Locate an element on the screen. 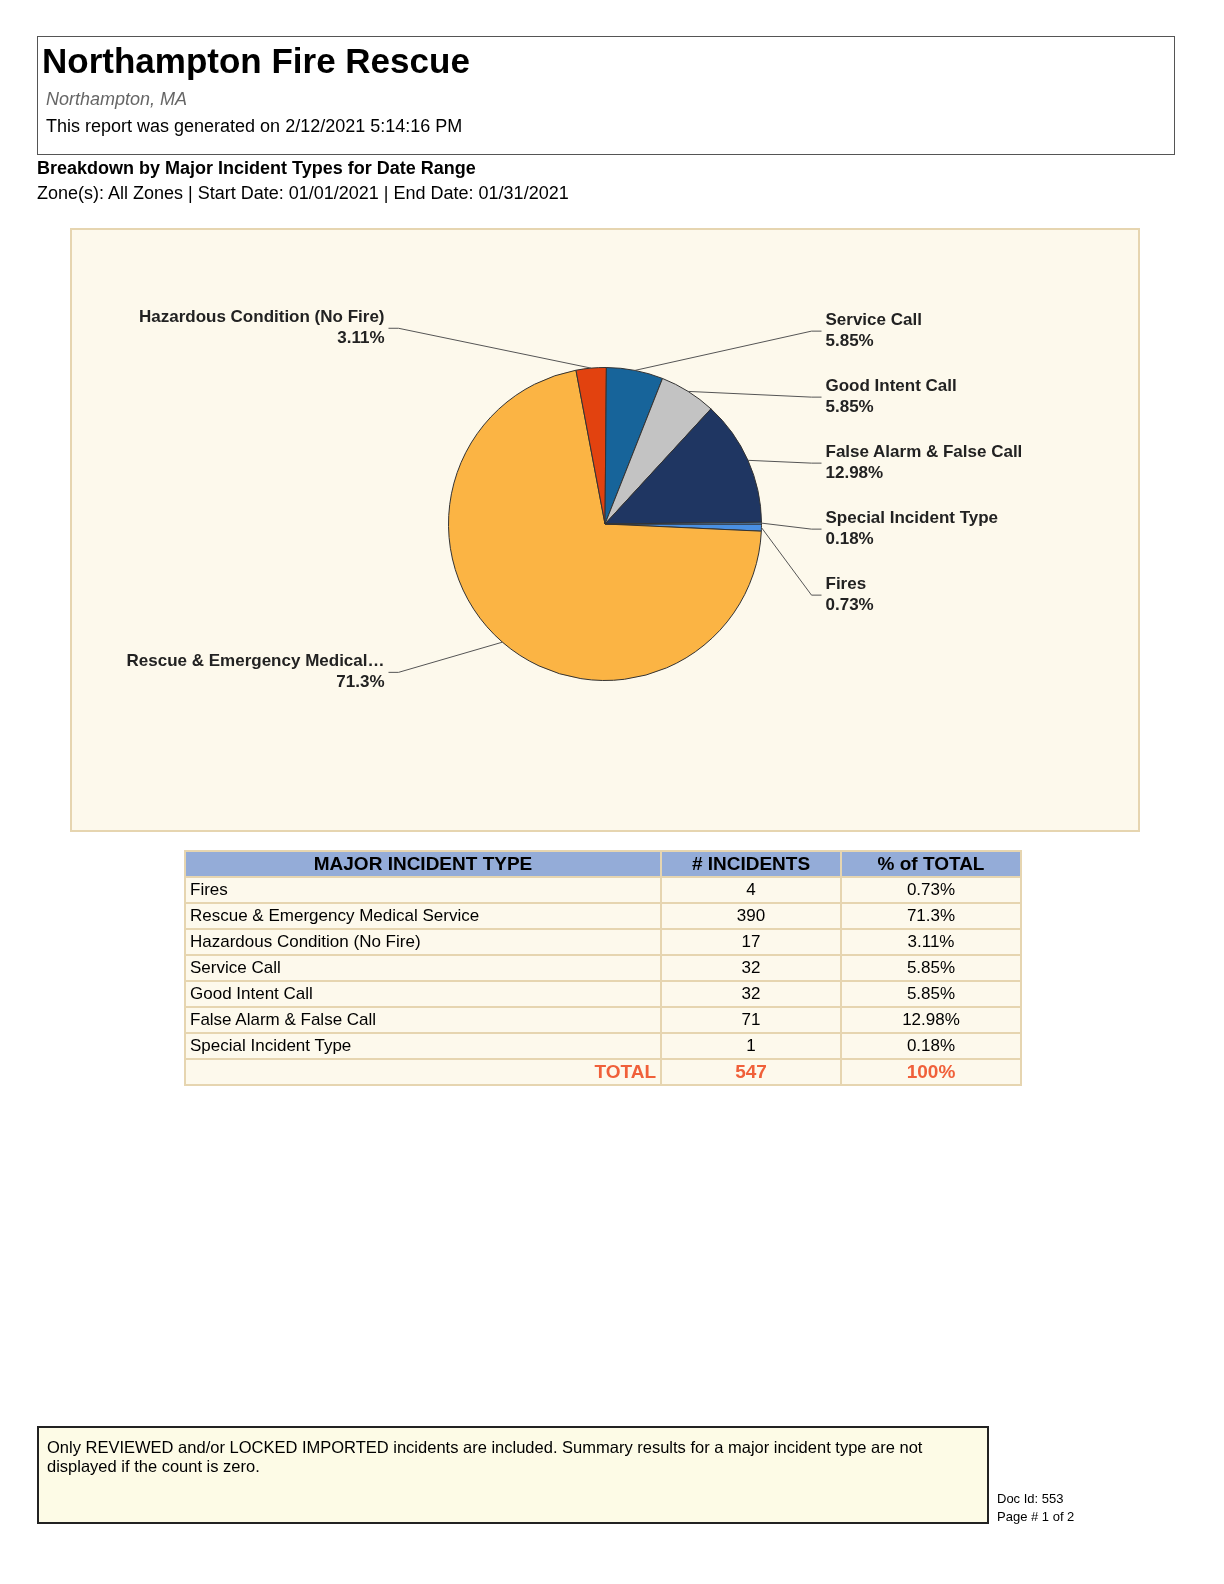 The height and width of the screenshot is (1584, 1224). text: % of TOTAL is located at coordinates (931, 864).